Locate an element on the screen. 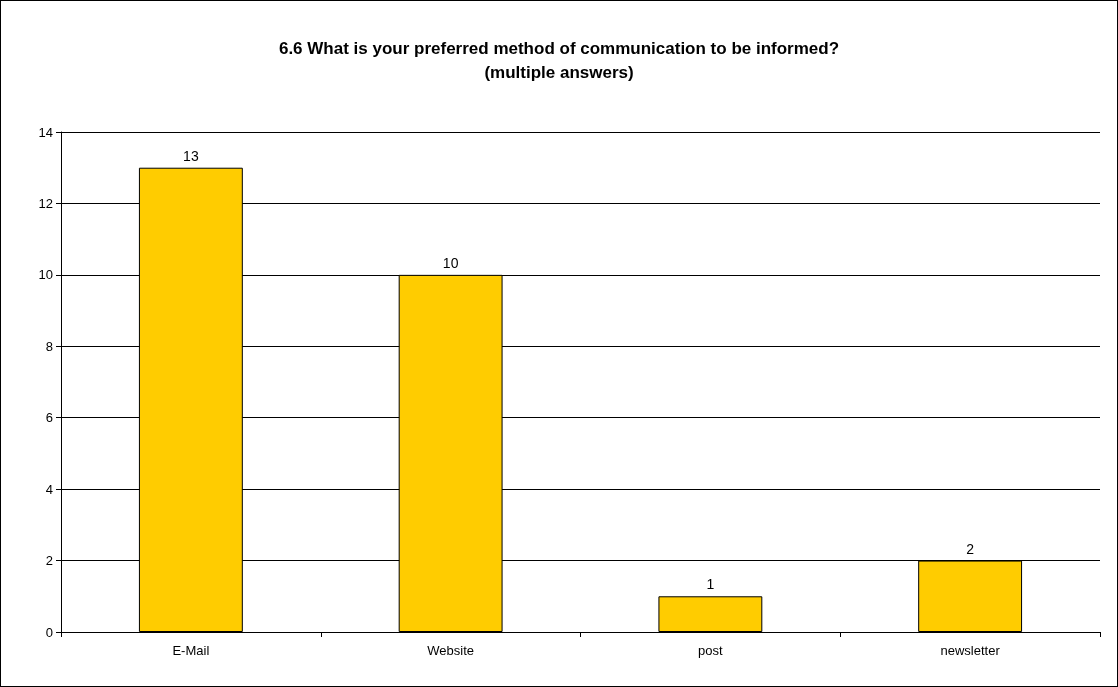 This screenshot has width=1118, height=687. y-tick-label: 14 is located at coordinates (45, 132).